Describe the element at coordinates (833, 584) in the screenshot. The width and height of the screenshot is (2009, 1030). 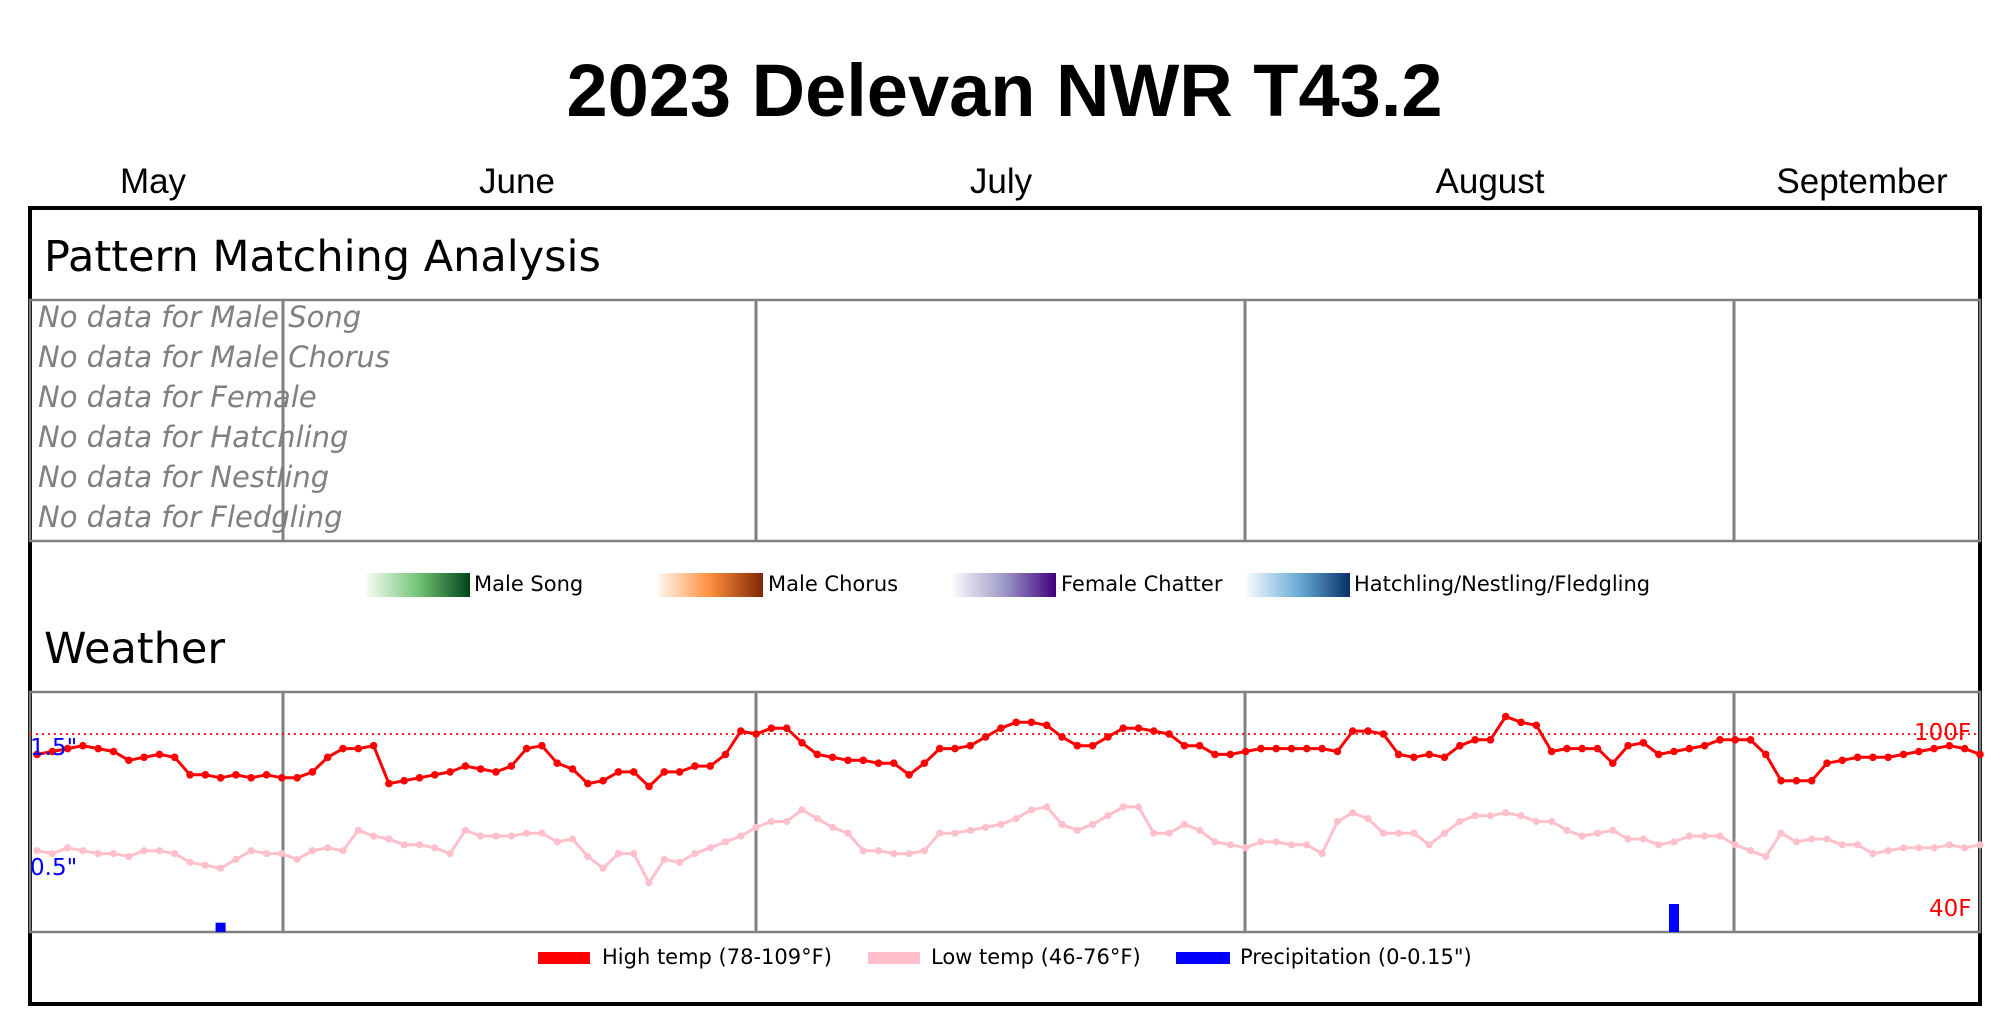
I see `legend-male-chorus: Male Chorus` at that location.